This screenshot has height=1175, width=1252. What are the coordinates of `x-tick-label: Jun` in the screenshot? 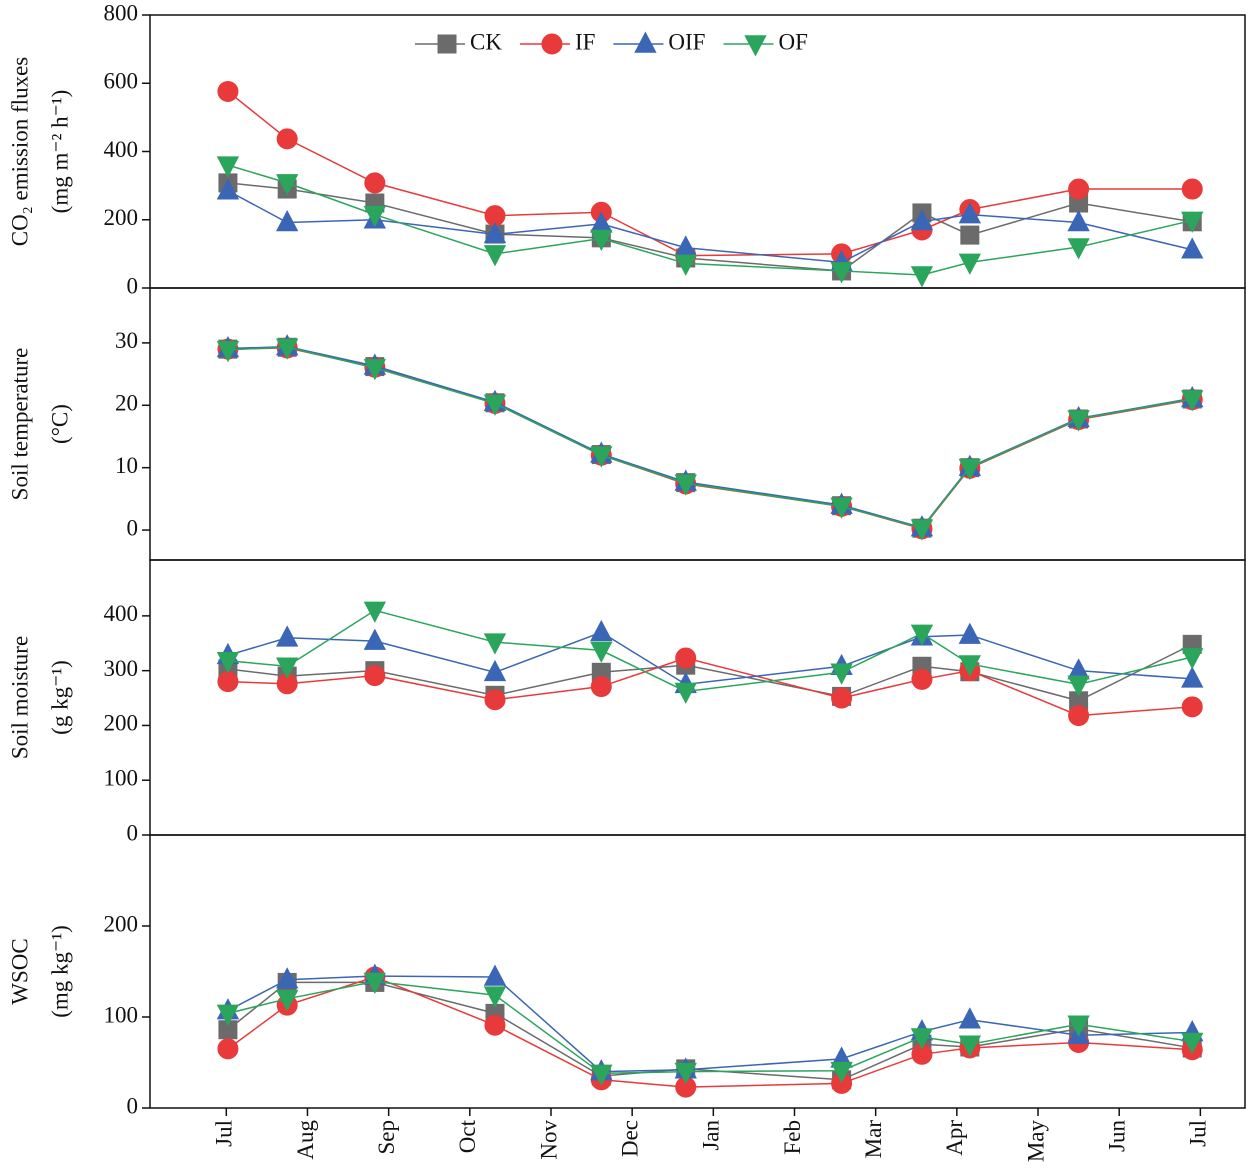 It's located at (1116, 1136).